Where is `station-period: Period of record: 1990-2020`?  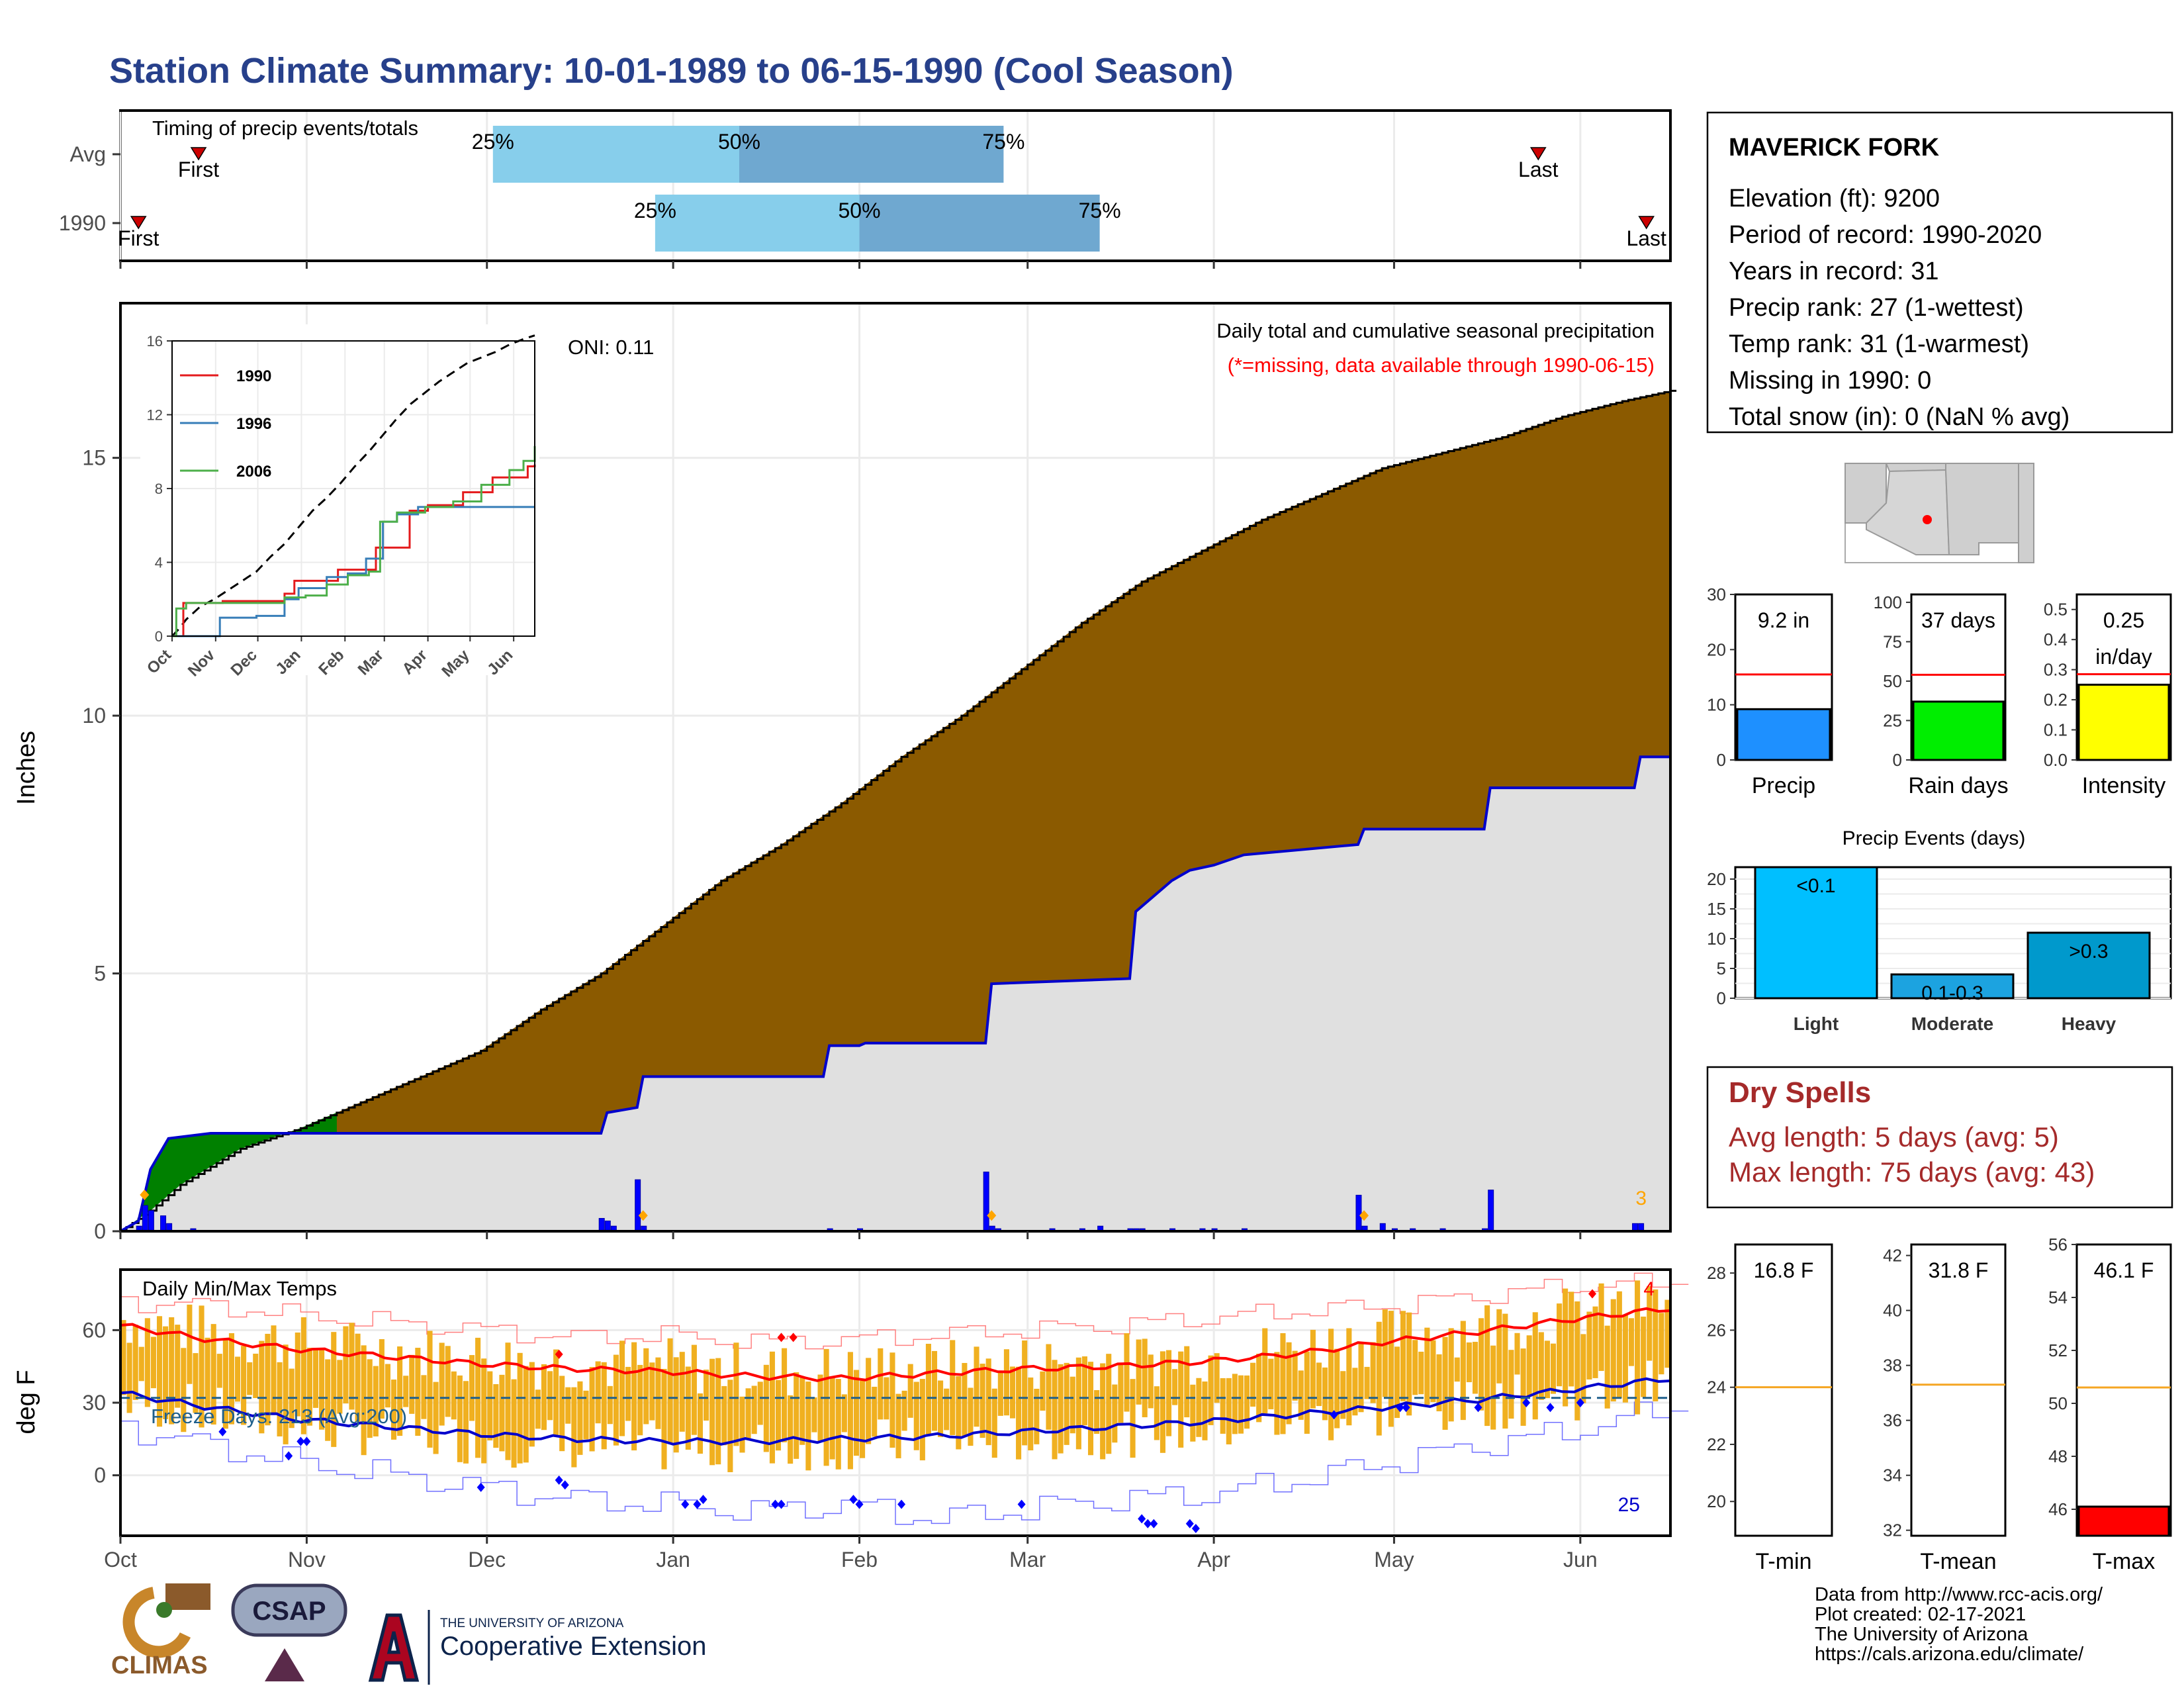 station-period: Period of record: 1990-2020 is located at coordinates (1885, 235).